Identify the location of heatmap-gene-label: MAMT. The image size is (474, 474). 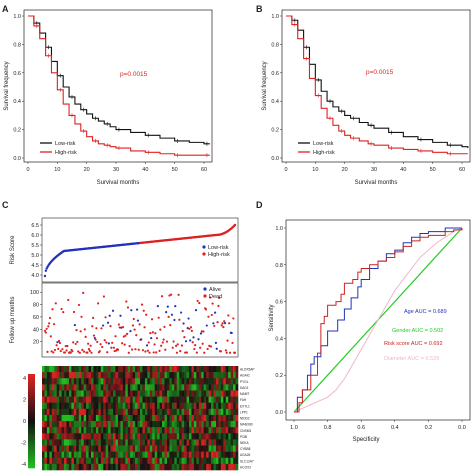
(244, 394).